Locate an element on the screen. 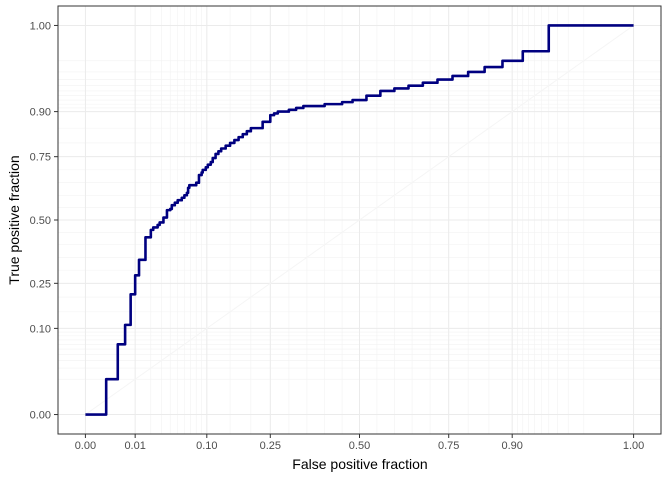  y-tick-label: 0.75 is located at coordinates (40, 158).